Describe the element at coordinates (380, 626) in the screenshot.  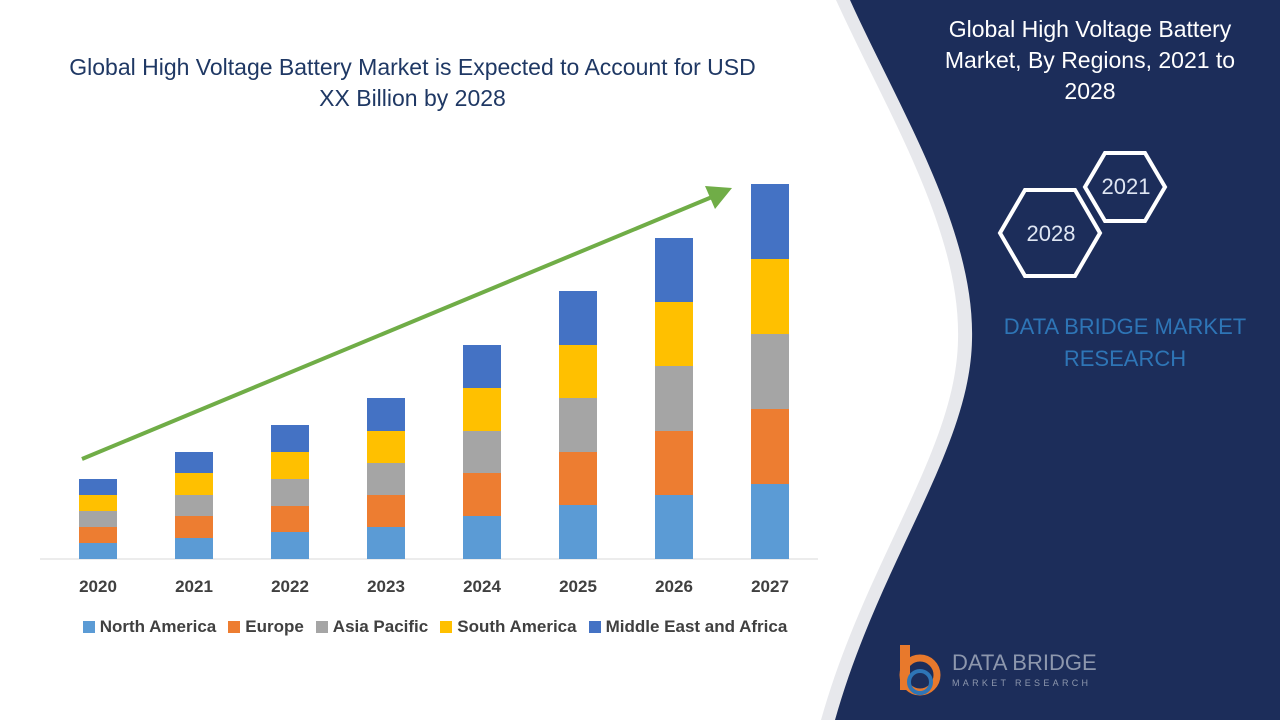
I see `legend-label: Asia Pacific` at that location.